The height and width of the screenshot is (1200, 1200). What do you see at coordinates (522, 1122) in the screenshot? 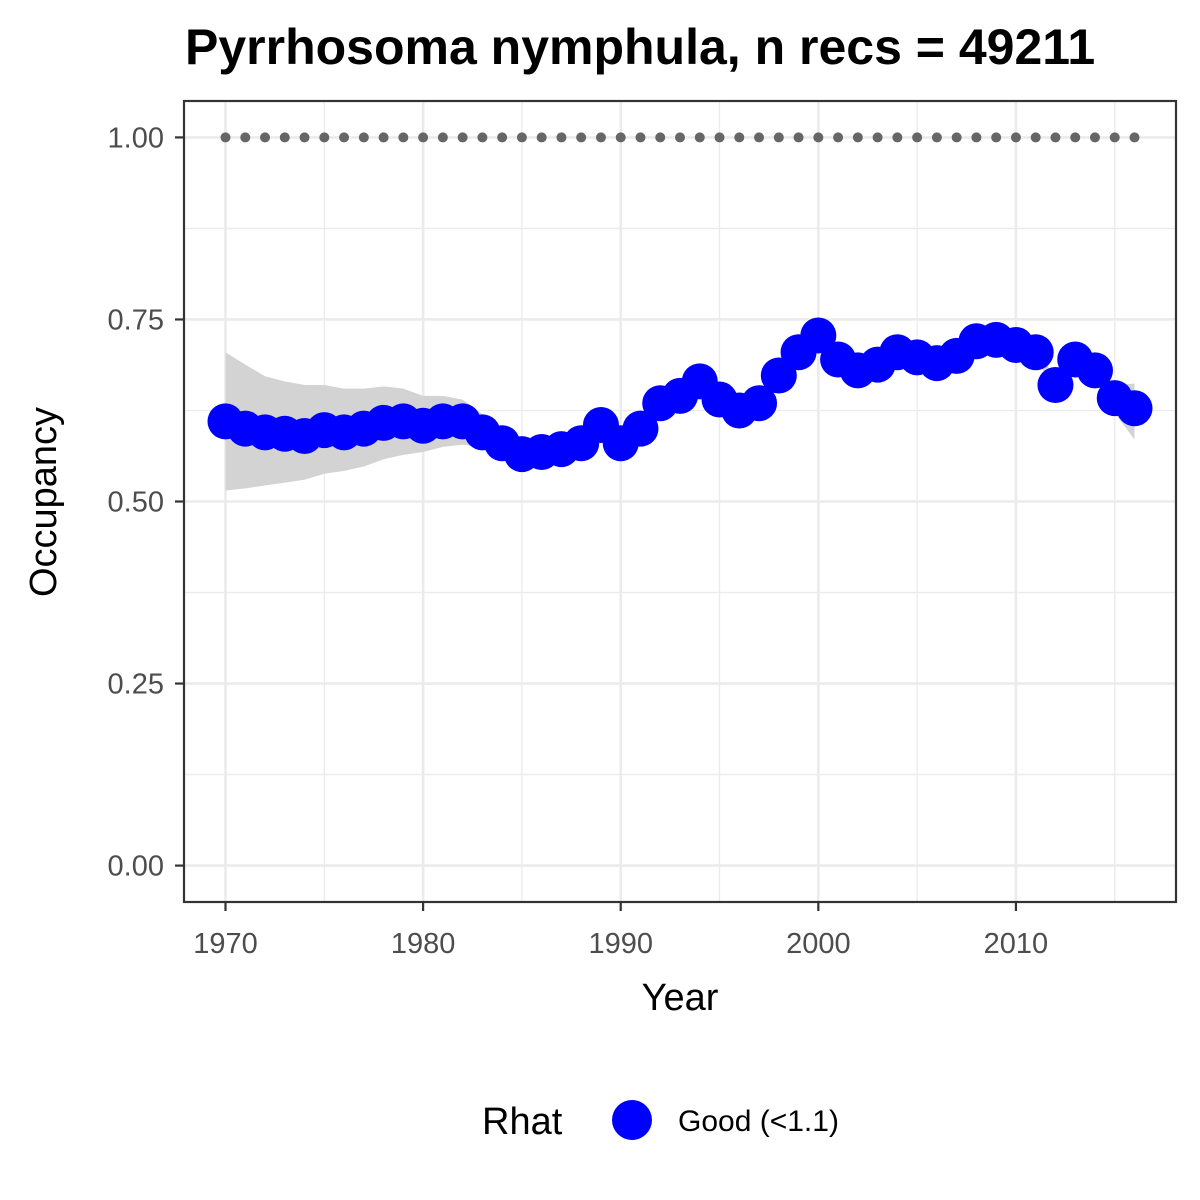
I see `legend-title: Rhat` at bounding box center [522, 1122].